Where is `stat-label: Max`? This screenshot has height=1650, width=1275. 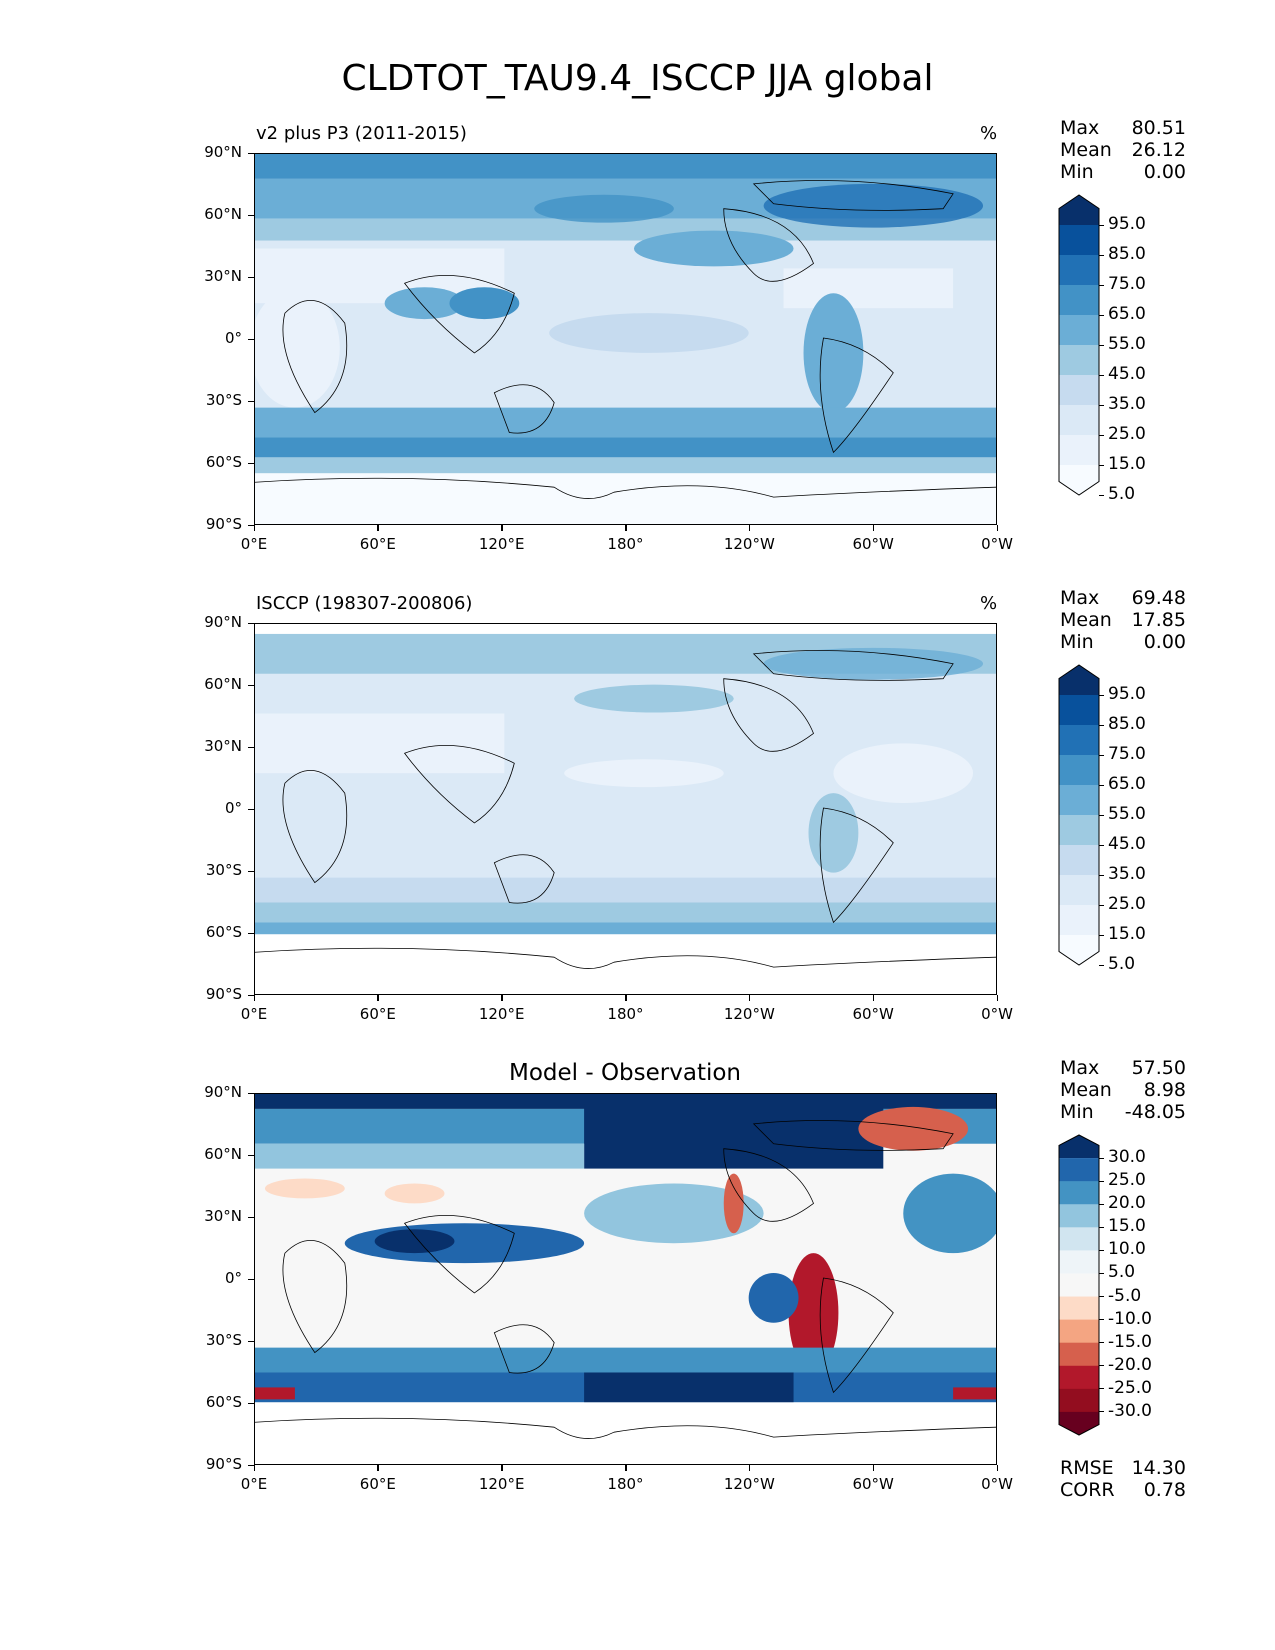
stat-label: Max is located at coordinates (1080, 598).